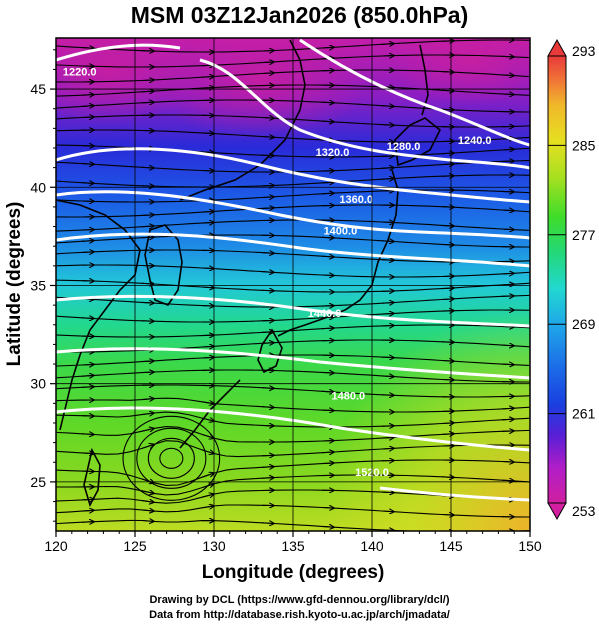  What do you see at coordinates (475, 141) in the screenshot?
I see `contour-label: 1240.0` at bounding box center [475, 141].